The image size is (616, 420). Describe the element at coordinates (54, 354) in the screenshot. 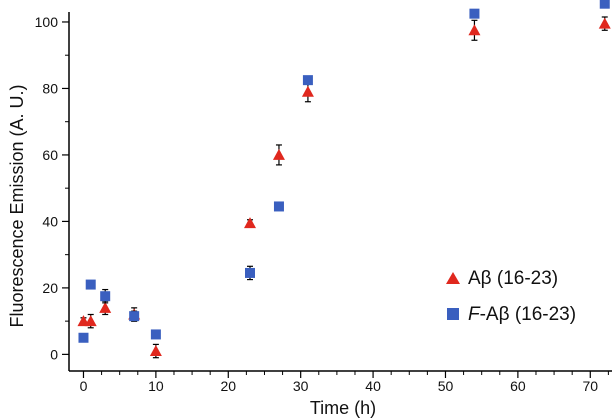

I see `y-tick-label: 0` at that location.